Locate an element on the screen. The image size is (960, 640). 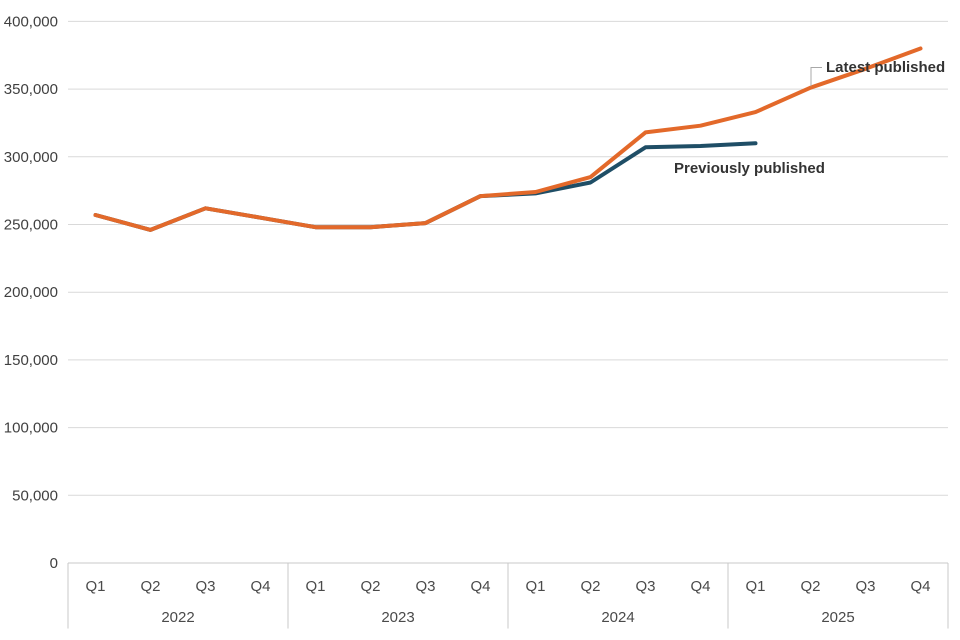
y-tick-label: 250,000 is located at coordinates (31, 225).